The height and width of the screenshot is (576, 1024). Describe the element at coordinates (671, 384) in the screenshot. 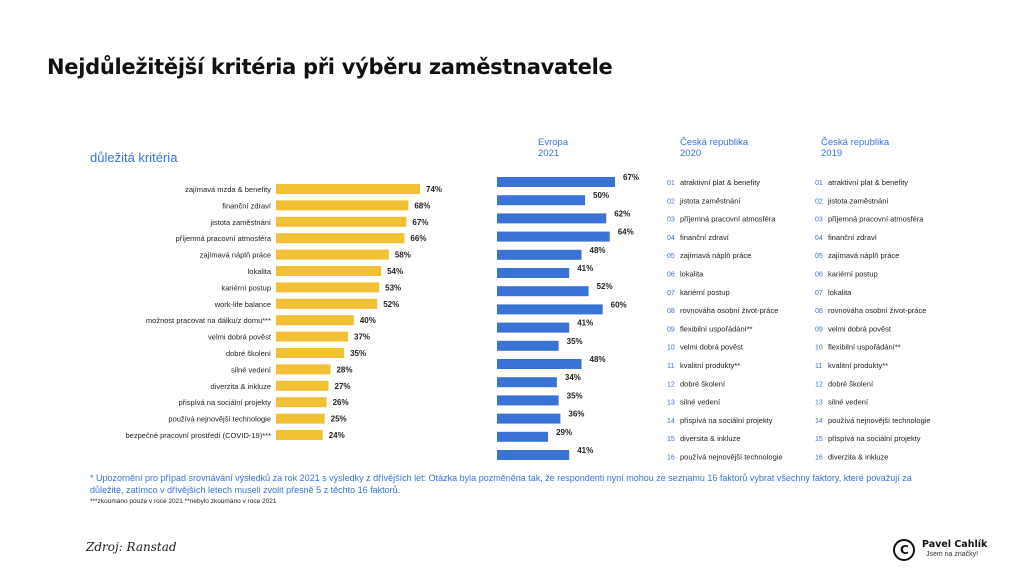

I see `cz2020-item-rank: 12` at that location.